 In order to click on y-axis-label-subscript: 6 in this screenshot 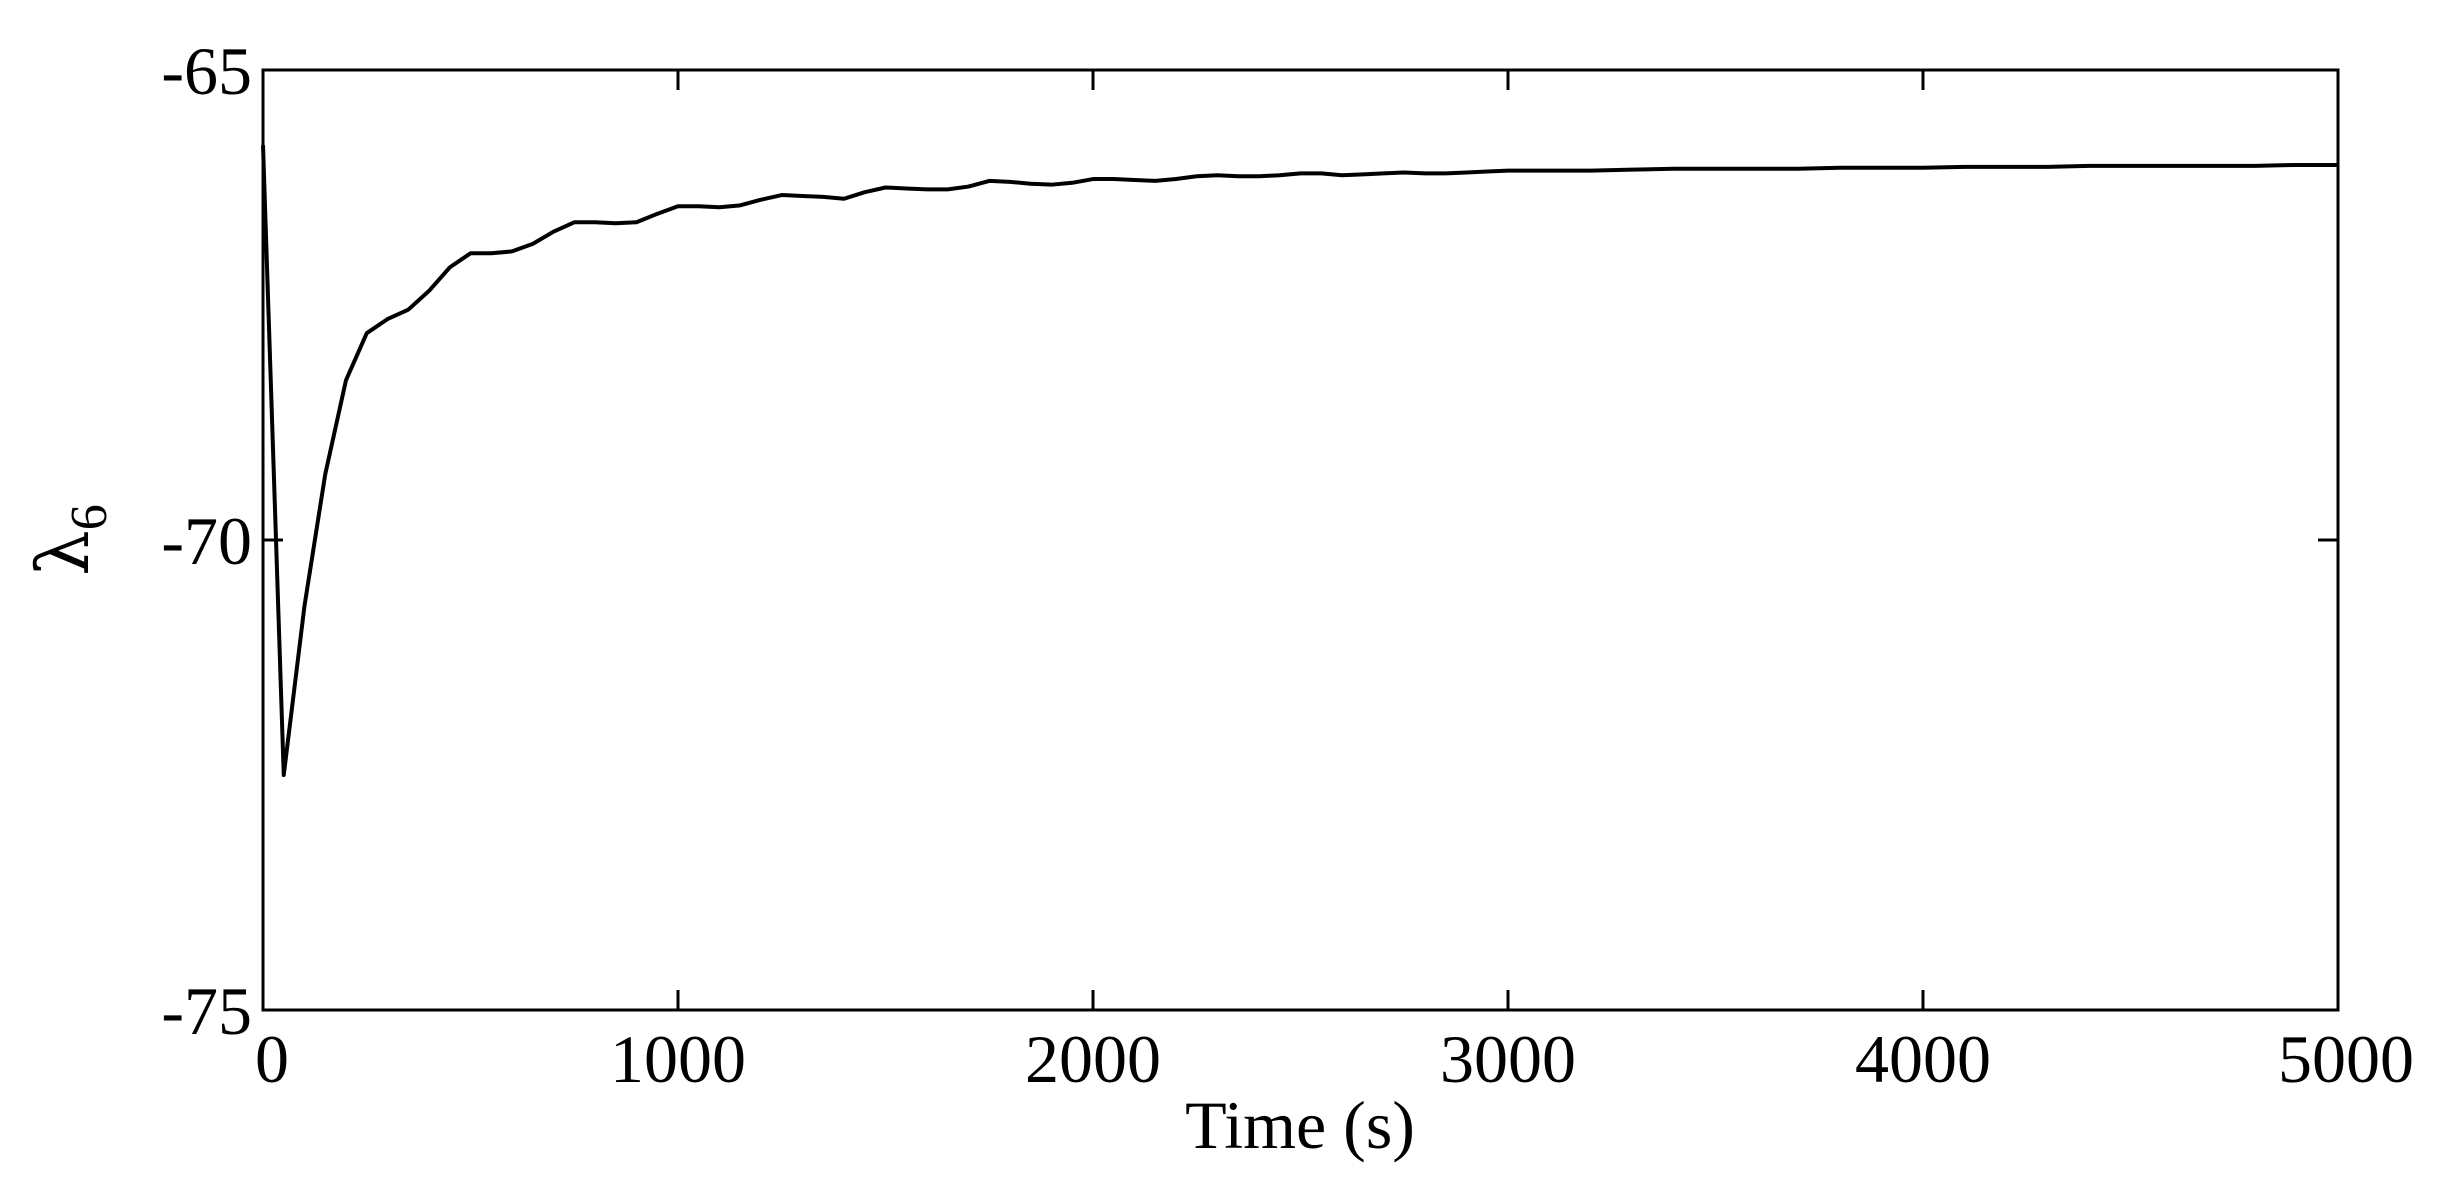, I will do `click(89, 517)`.